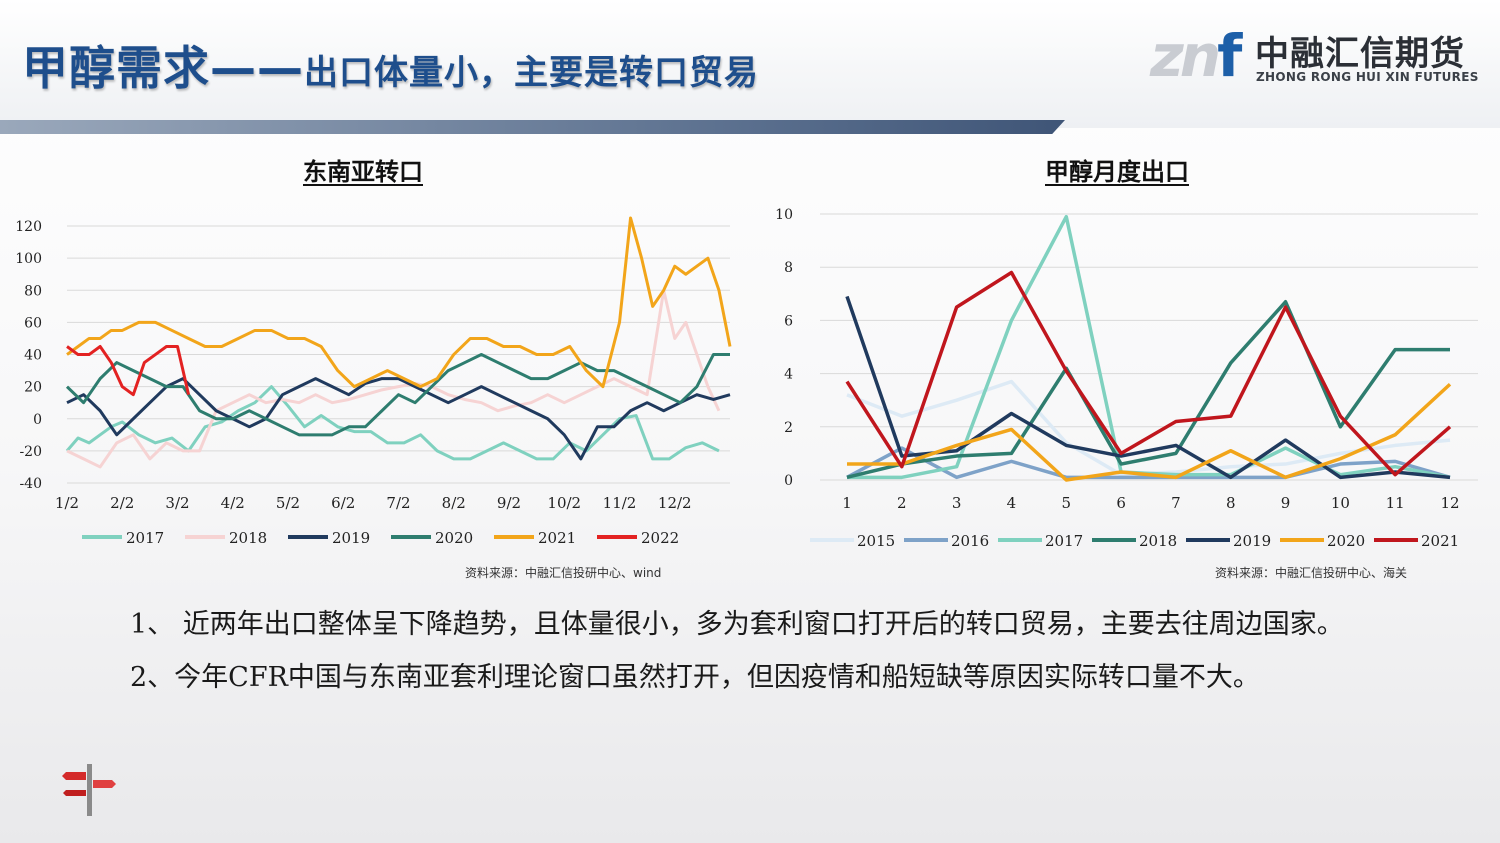  I want to click on left-chart-source: 资料来源：中融汇信投研中心、wind, so click(563, 573).